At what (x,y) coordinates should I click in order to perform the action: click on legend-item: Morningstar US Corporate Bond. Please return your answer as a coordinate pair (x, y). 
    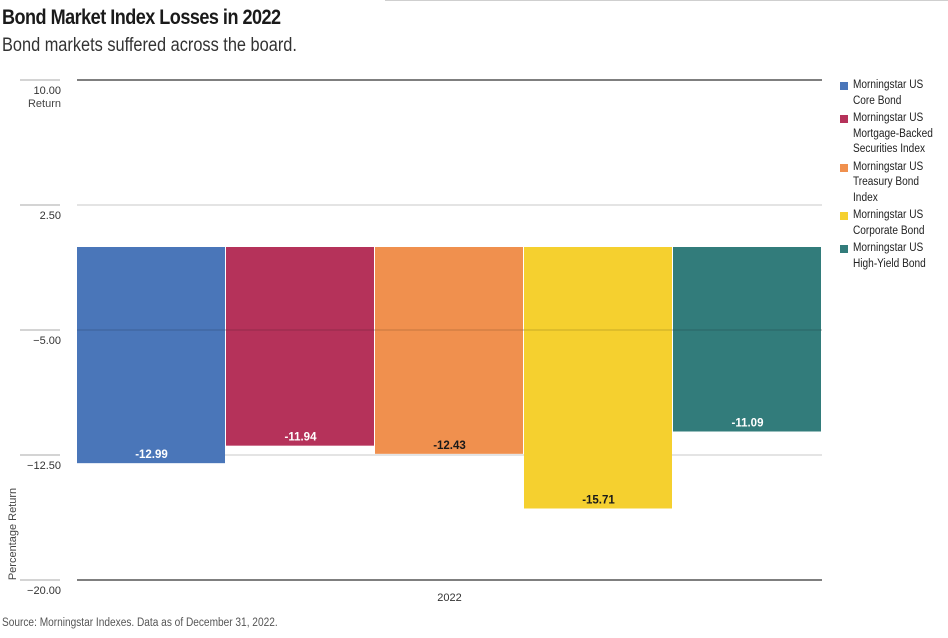
    Looking at the image, I should click on (894, 223).